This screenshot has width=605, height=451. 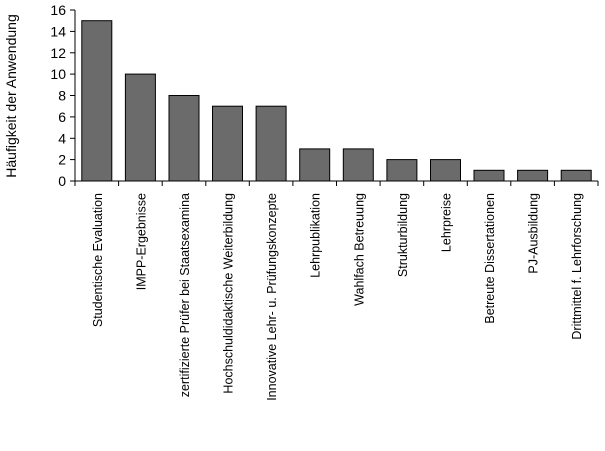 What do you see at coordinates (447, 222) in the screenshot?
I see `x-category-label: Lehrpreise` at bounding box center [447, 222].